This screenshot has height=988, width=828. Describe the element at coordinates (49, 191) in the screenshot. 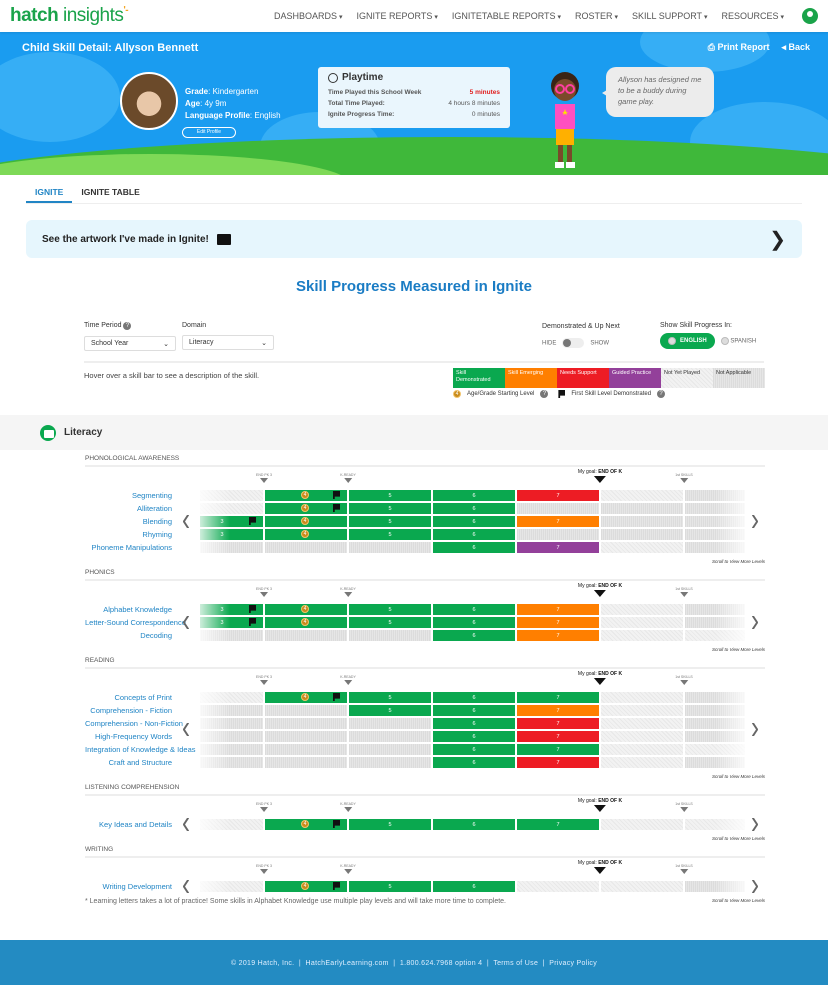

I see `tab-ignite: IGNITE` at that location.